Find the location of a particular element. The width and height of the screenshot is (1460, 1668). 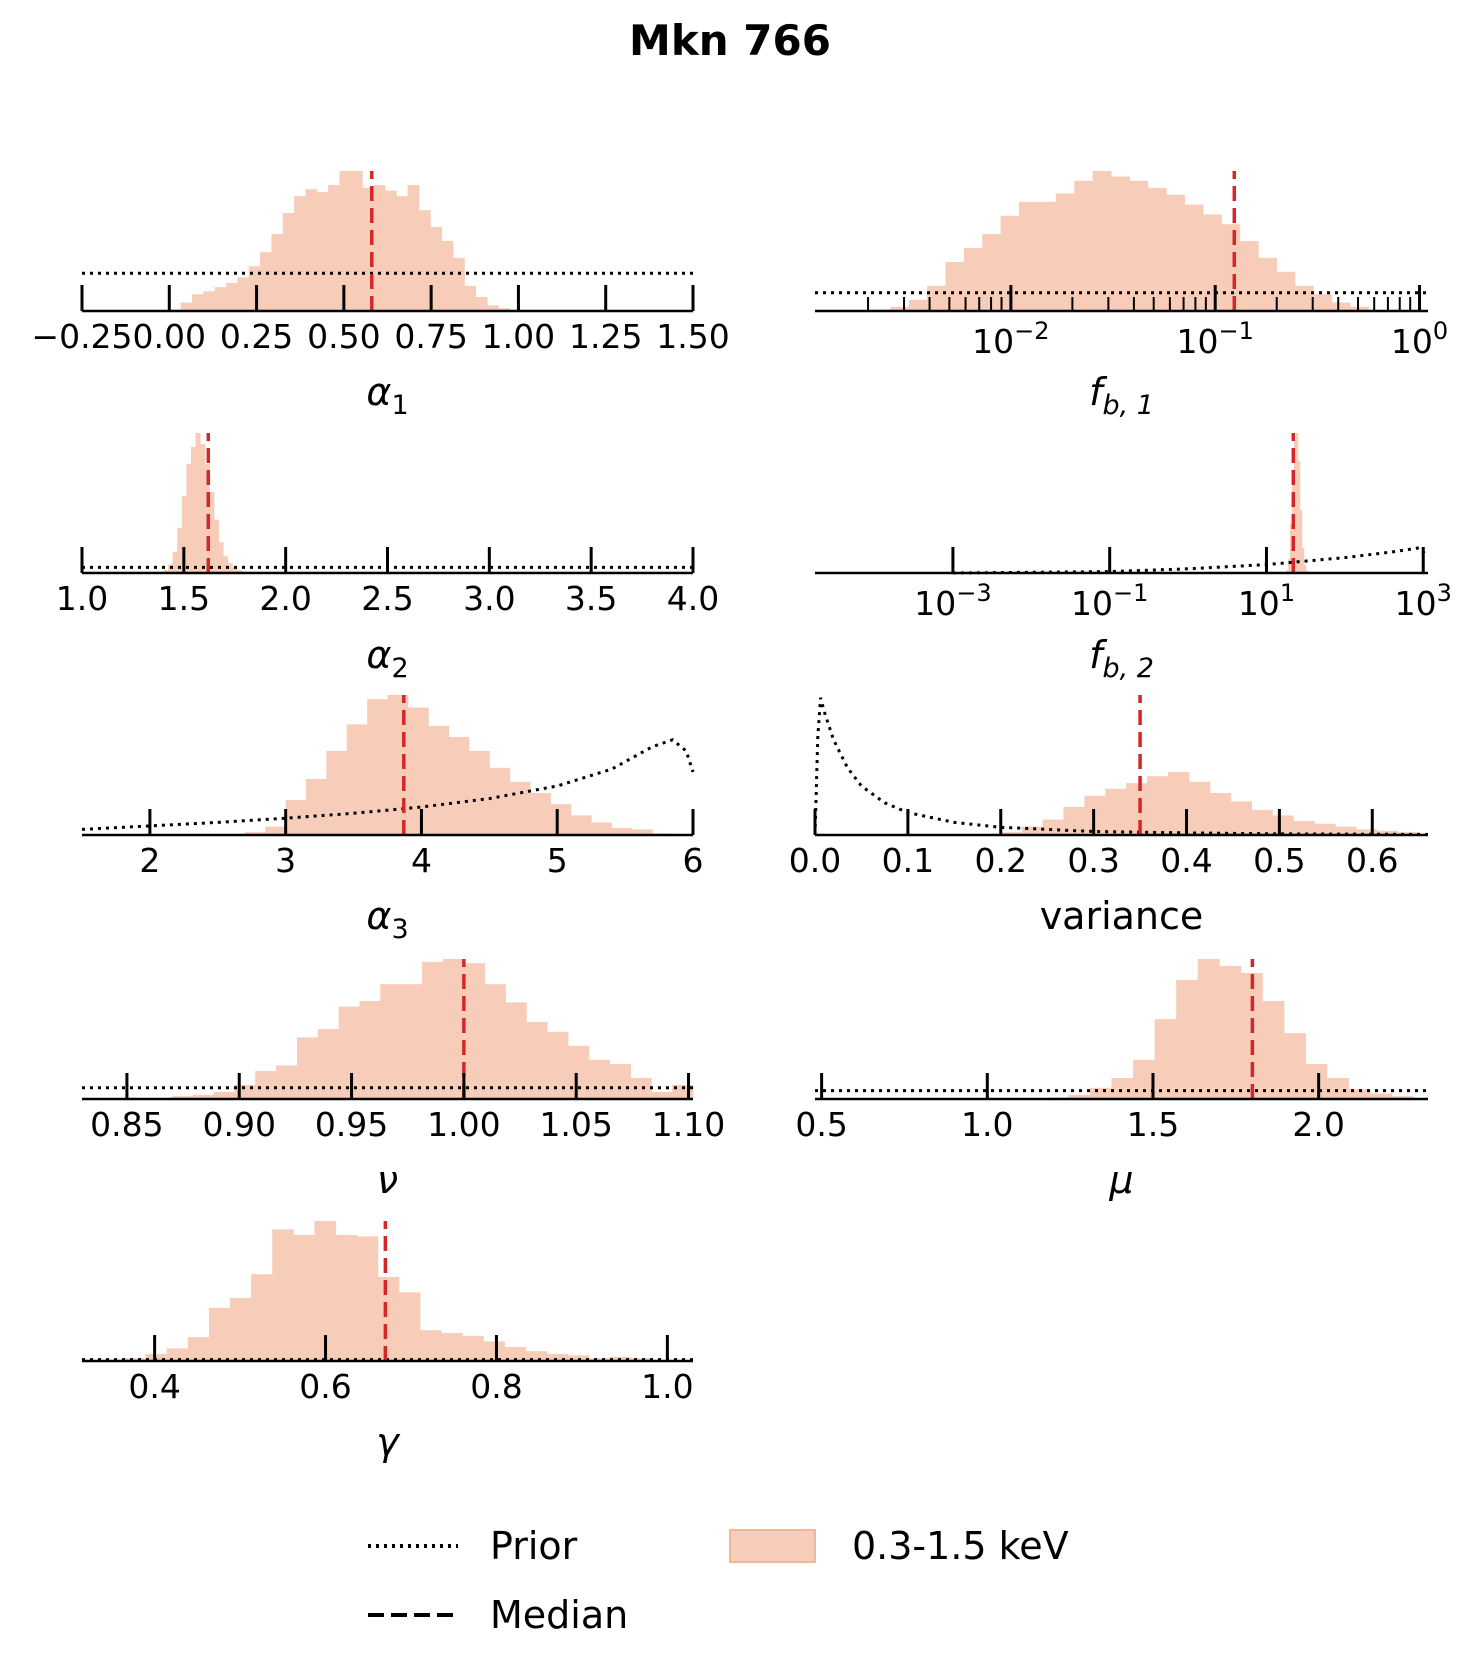

histogram-variance is located at coordinates (1210, 803).